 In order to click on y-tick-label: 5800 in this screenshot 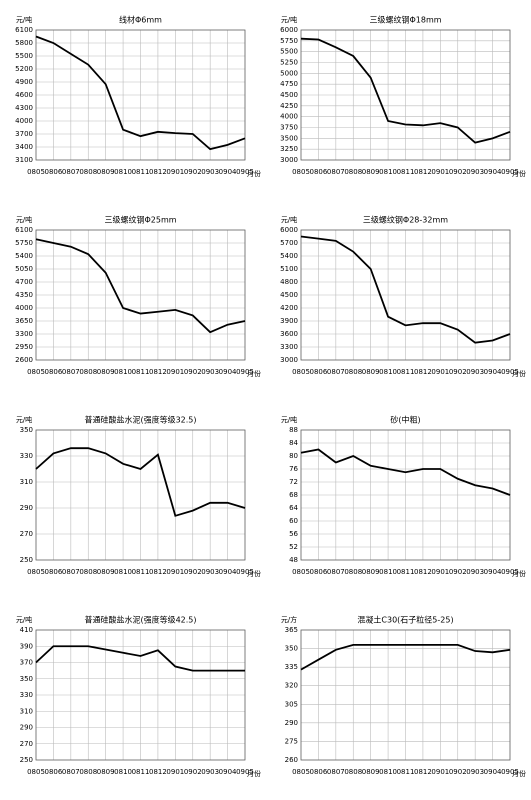, I will do `click(24, 43)`.